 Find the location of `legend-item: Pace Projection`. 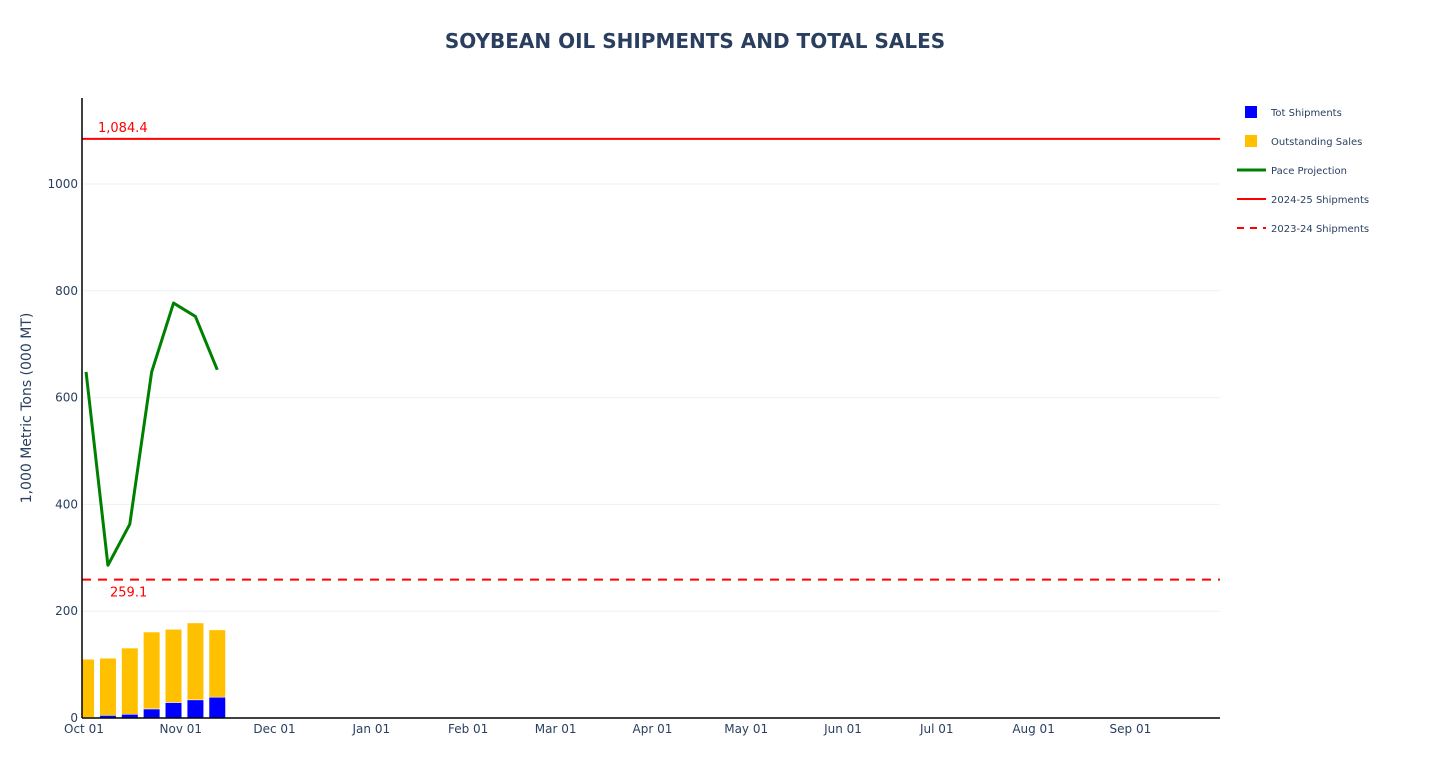

legend-item: Pace Projection is located at coordinates (1309, 171).